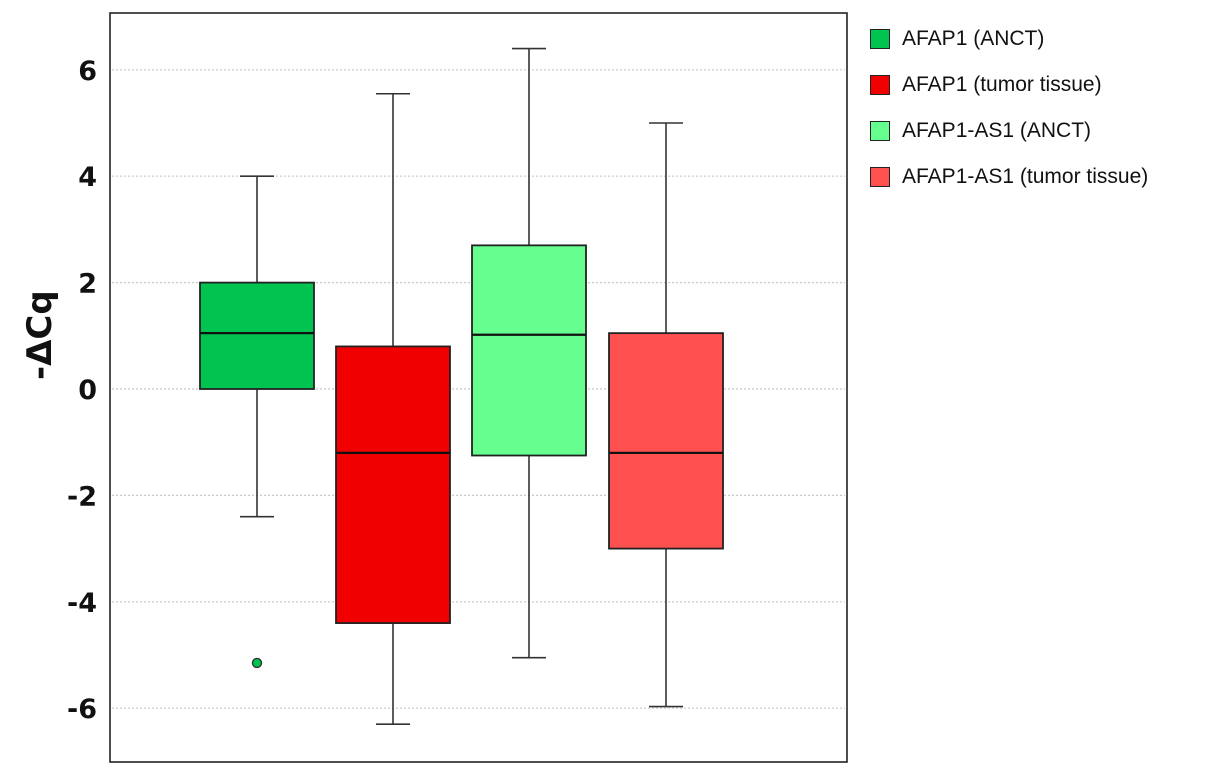  What do you see at coordinates (1002, 84) in the screenshot?
I see `legend-label: AFAP1 (tumor tissue)` at bounding box center [1002, 84].